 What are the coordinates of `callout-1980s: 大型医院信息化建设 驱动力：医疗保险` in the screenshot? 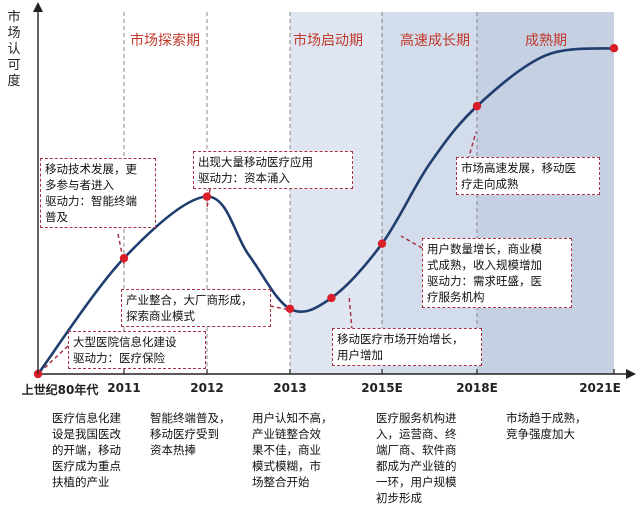 It's located at (137, 350).